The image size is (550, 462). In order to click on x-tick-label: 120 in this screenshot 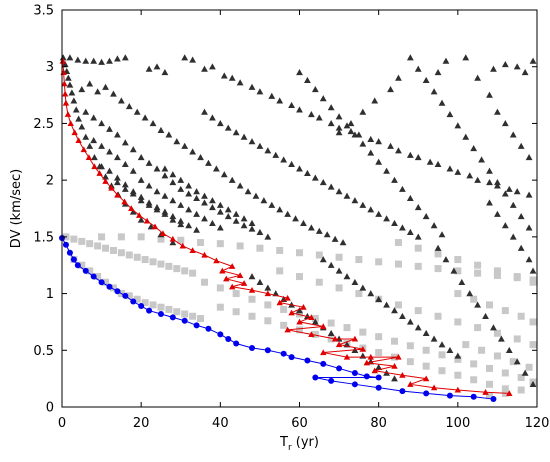, I will do `click(537, 423)`.